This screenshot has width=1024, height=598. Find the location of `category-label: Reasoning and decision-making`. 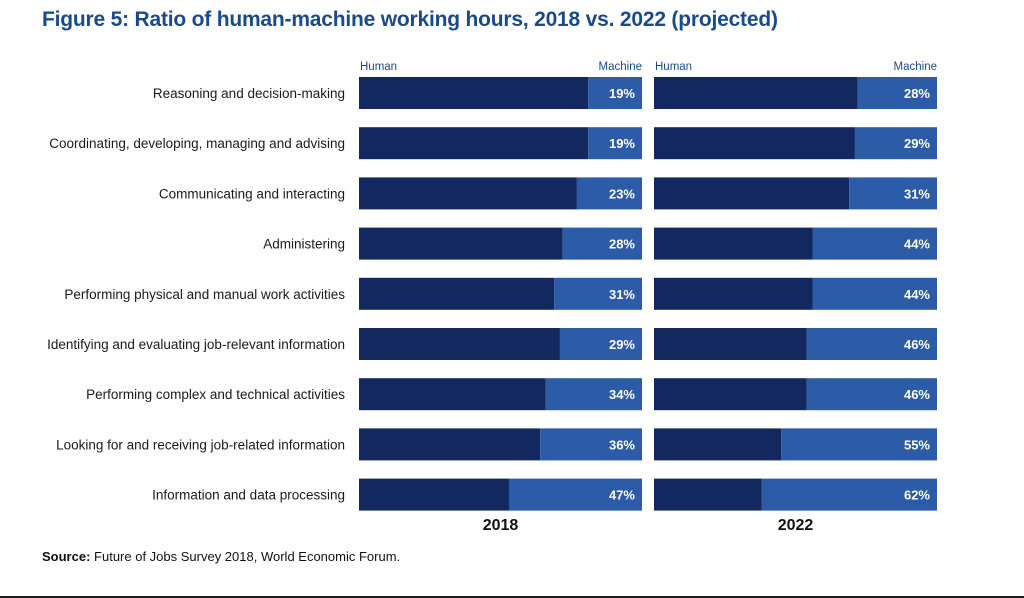

category-label: Reasoning and decision-making is located at coordinates (249, 93).